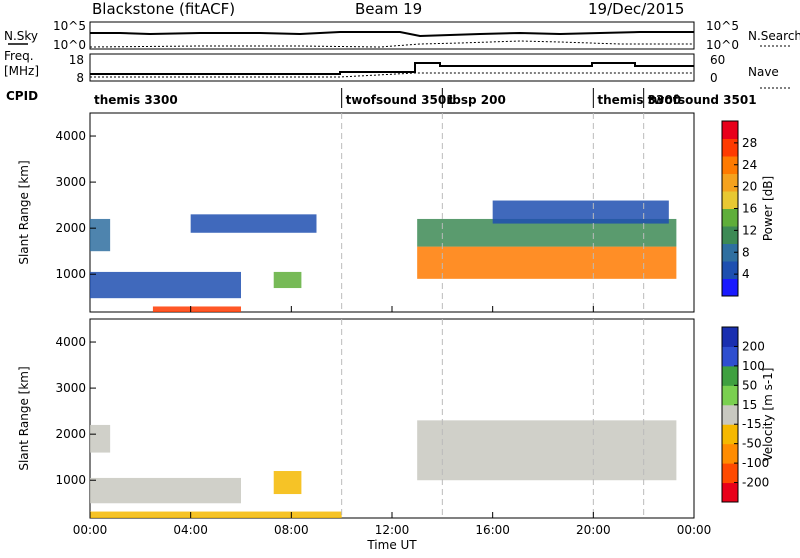 Image resolution: width=800 pixels, height=558 pixels. What do you see at coordinates (70, 480) in the screenshot?
I see `velocity-ytick-label-0: 1000` at bounding box center [70, 480].